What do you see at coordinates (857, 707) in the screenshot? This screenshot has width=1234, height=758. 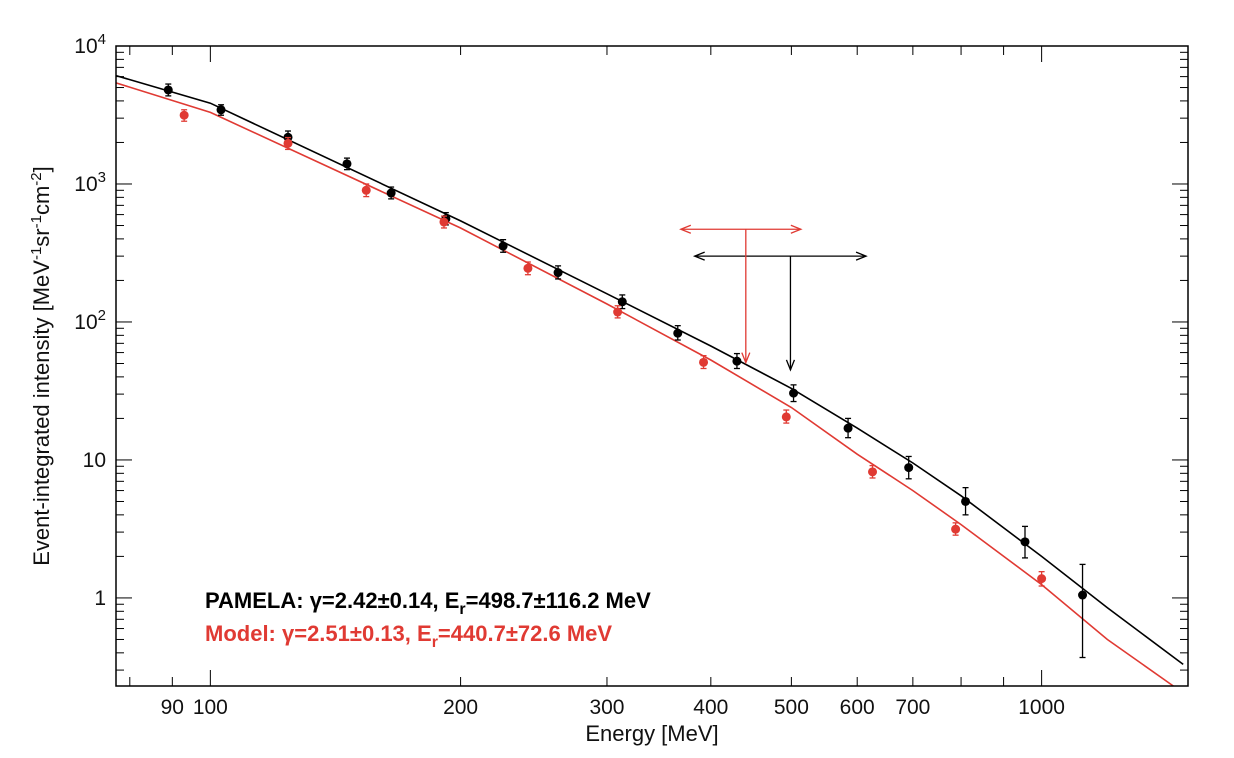 I see `x-tick-label: 600` at bounding box center [857, 707].